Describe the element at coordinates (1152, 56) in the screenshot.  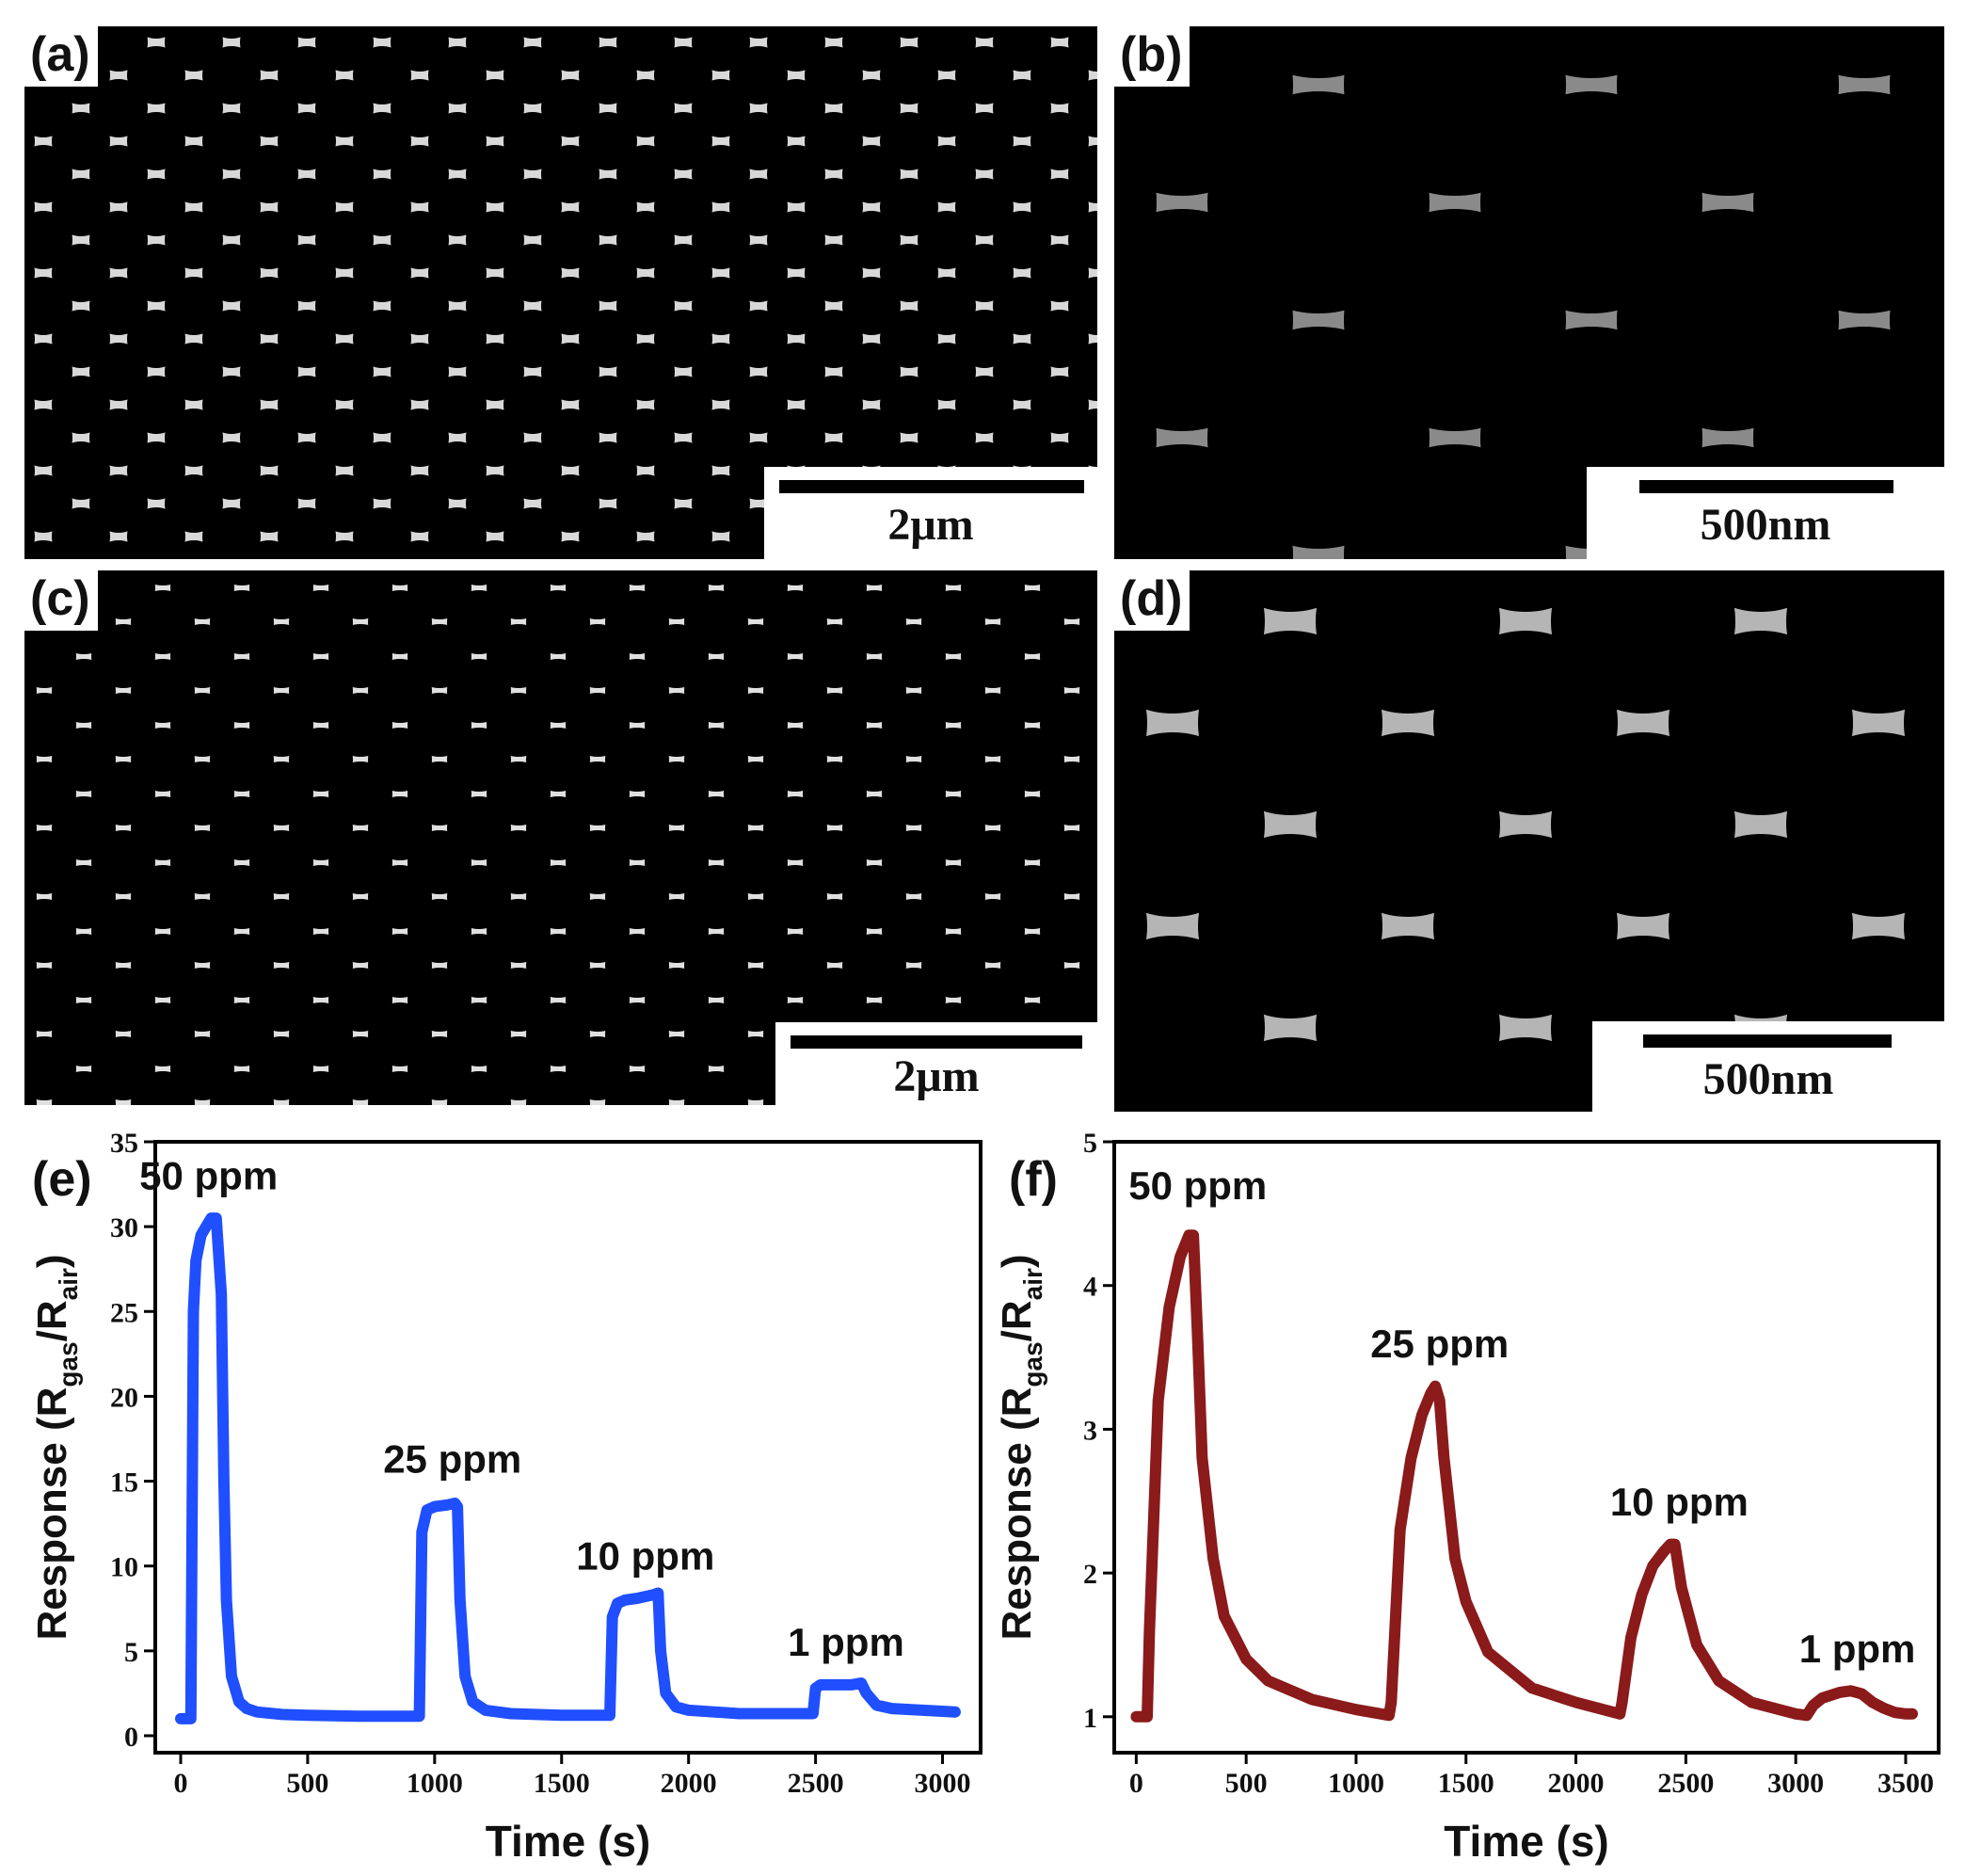
I see `panel-label-b: (b)` at that location.